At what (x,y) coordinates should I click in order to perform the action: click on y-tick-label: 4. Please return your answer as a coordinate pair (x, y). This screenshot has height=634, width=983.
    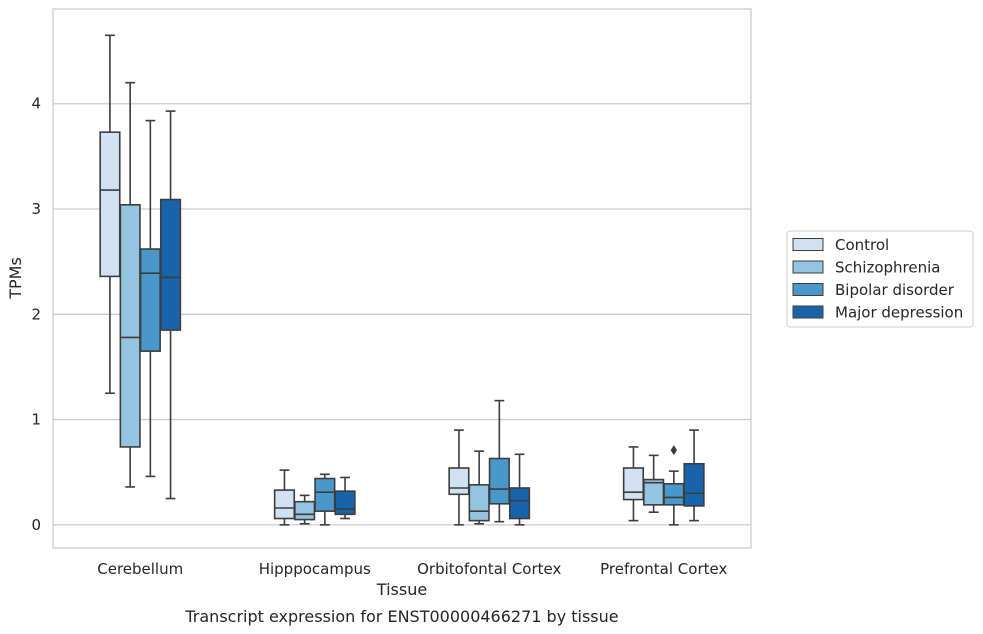
    Looking at the image, I should click on (36, 104).